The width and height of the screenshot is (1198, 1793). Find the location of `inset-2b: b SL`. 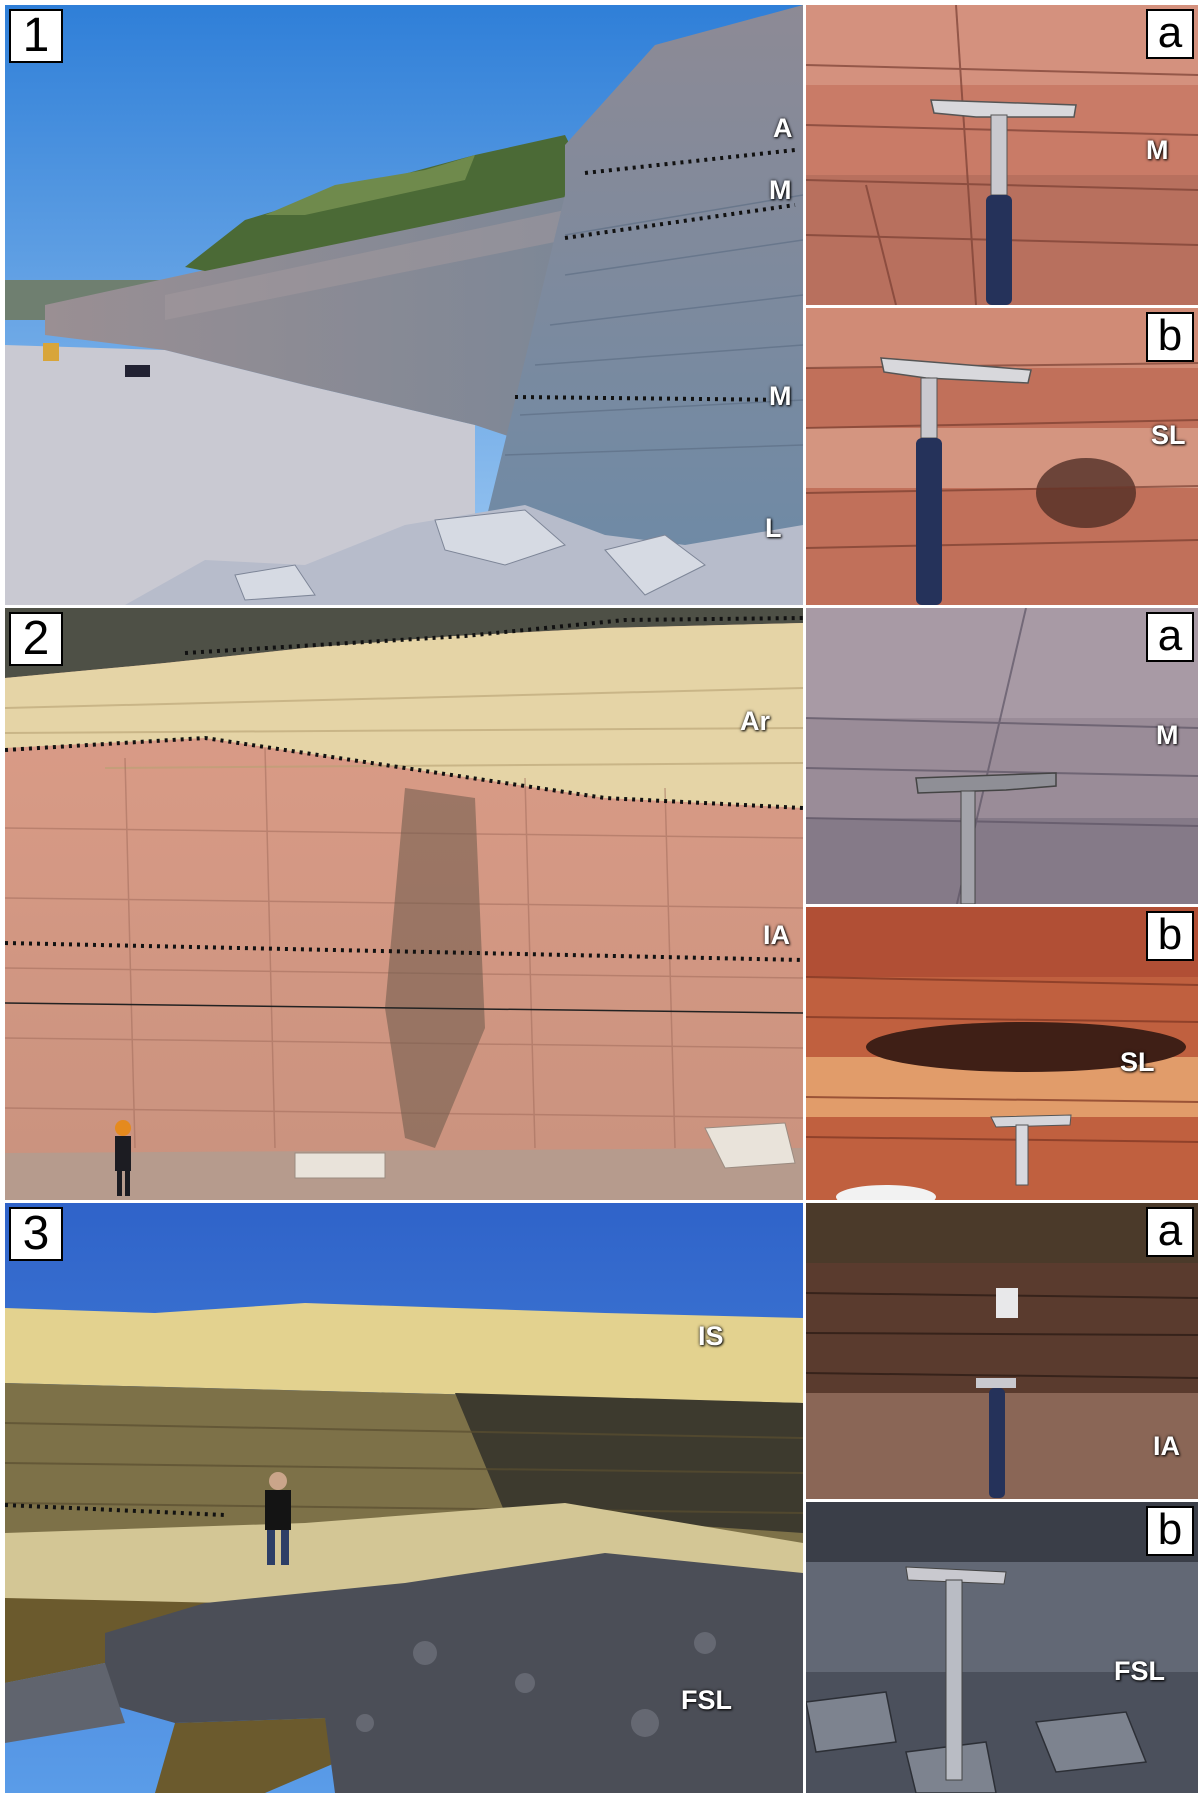

inset-2b: b SL is located at coordinates (1002, 1053).